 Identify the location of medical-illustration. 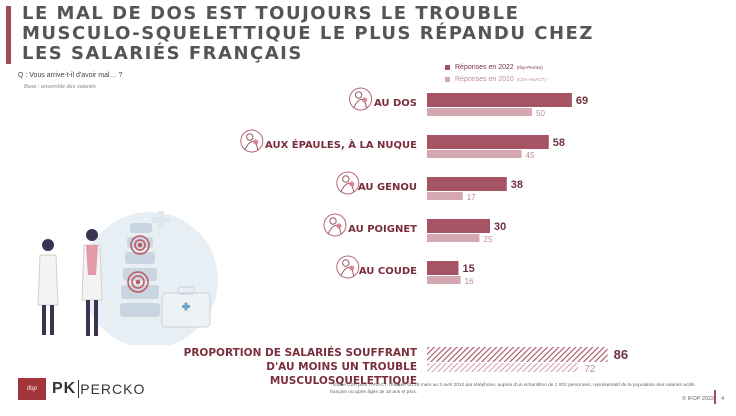
(127, 278).